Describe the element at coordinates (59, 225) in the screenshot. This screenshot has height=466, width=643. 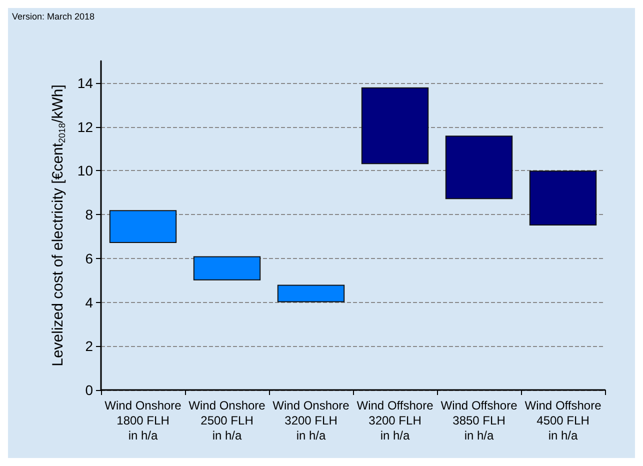
I see `y-axis-title: Levelized cost of electricity [€cent2018/kWh]` at that location.